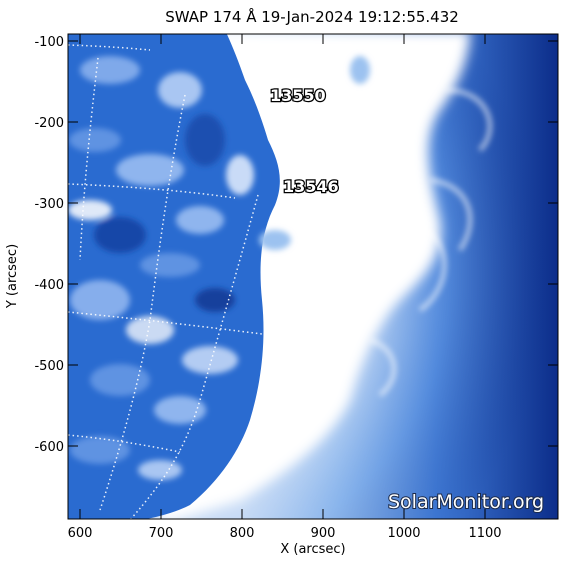  What do you see at coordinates (298, 95) in the screenshot?
I see `active-region-label: 13550` at bounding box center [298, 95].